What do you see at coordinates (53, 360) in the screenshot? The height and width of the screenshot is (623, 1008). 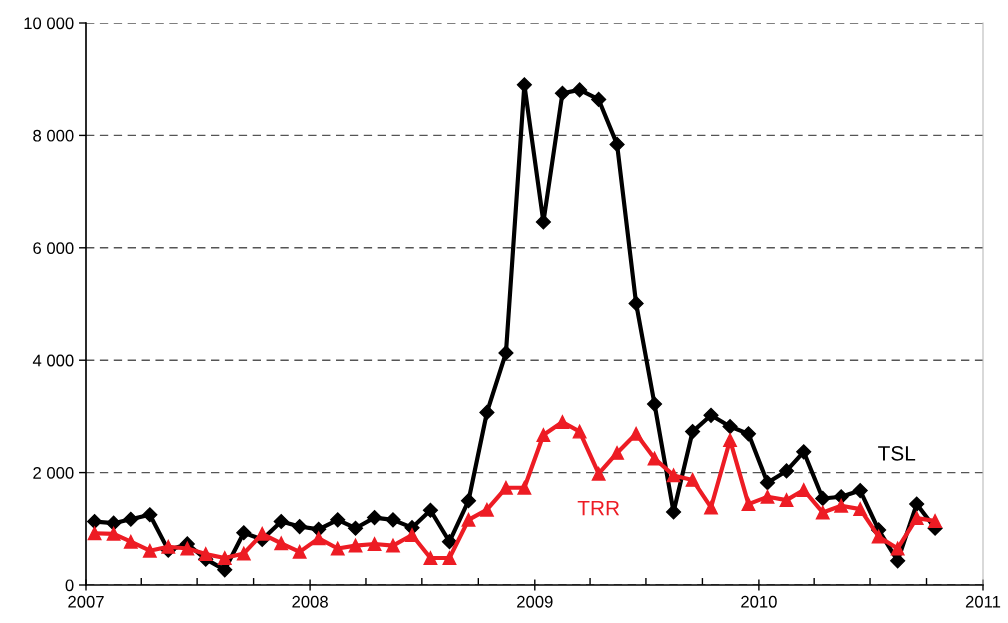 I see `y-tick-label: 4 000` at bounding box center [53, 360].